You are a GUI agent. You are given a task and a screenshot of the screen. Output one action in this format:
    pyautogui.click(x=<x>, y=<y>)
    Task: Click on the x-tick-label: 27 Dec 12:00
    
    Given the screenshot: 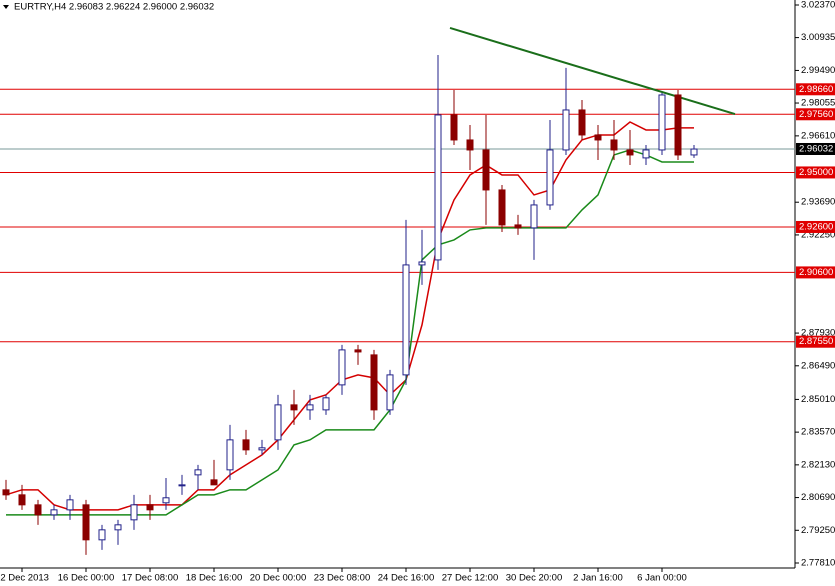 What is the action you would take?
    pyautogui.click(x=470, y=578)
    